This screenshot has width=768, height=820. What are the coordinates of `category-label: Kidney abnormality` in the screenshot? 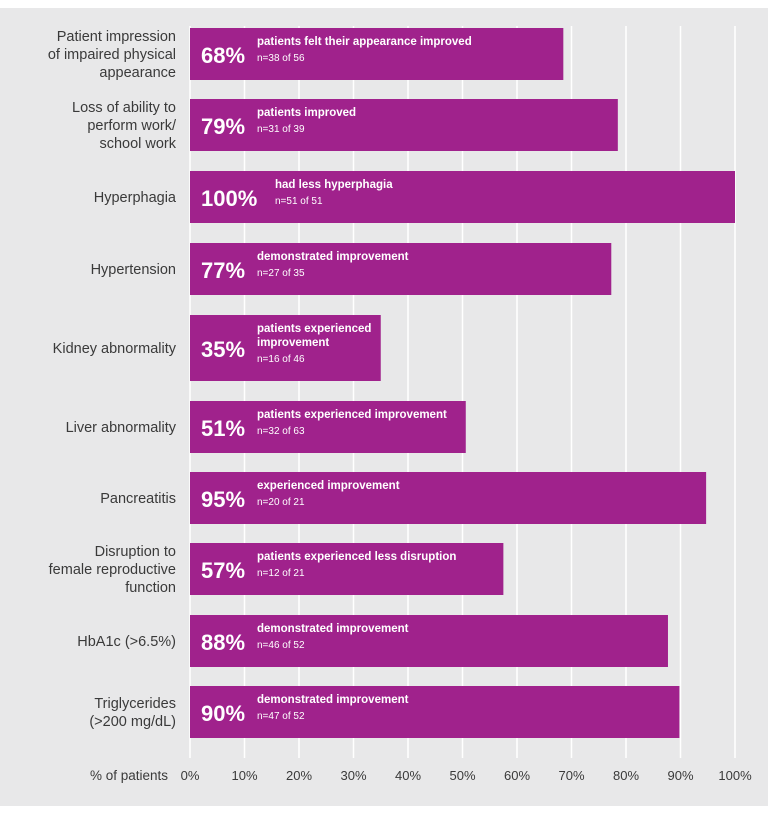 It's located at (115, 349).